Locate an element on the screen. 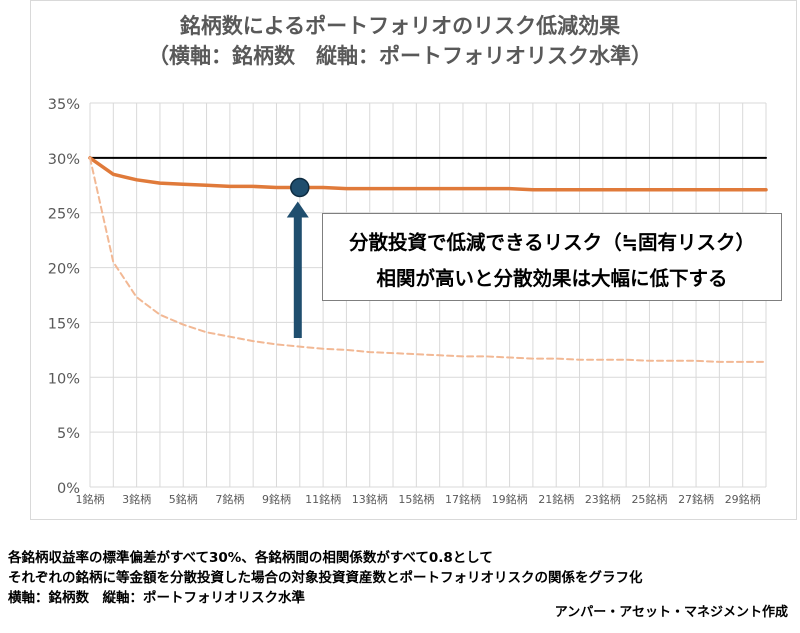  annotation-line-2: 相関が高いと分散効果は大幅に低下する is located at coordinates (552, 278).